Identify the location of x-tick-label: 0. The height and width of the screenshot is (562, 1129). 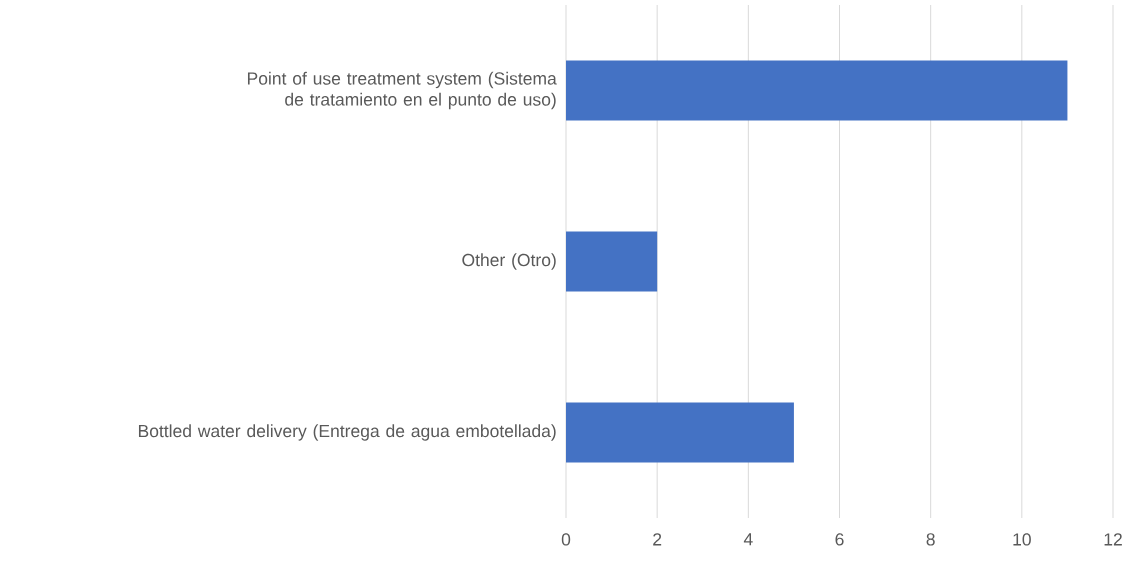
(566, 539).